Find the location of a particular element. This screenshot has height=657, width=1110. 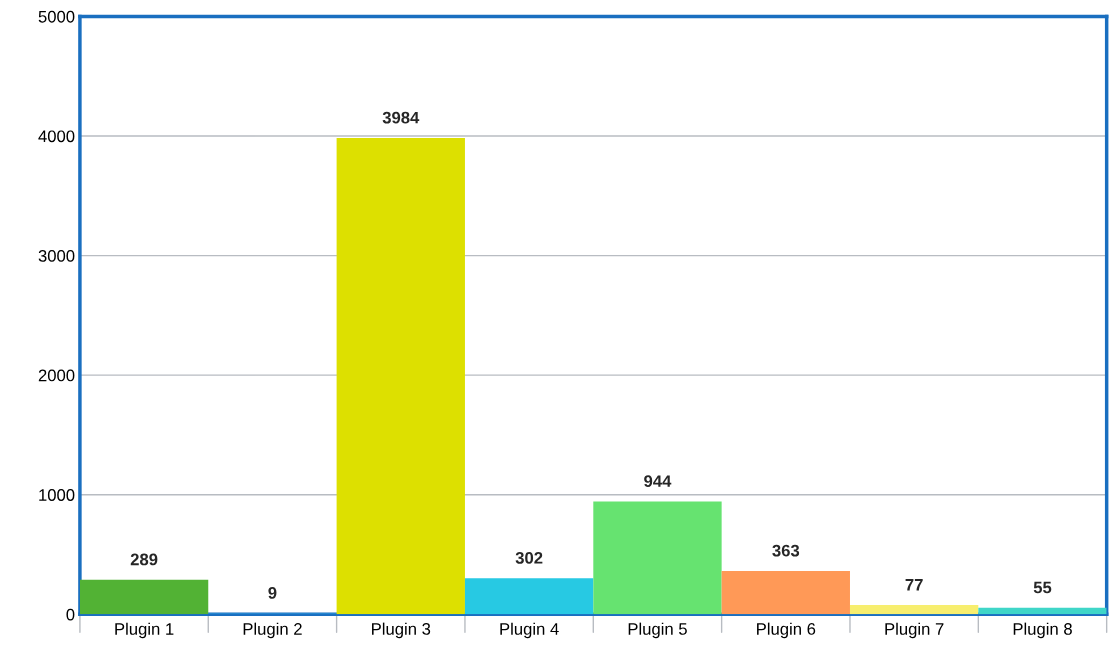

x-tick-label: Plugin 7 is located at coordinates (914, 630).